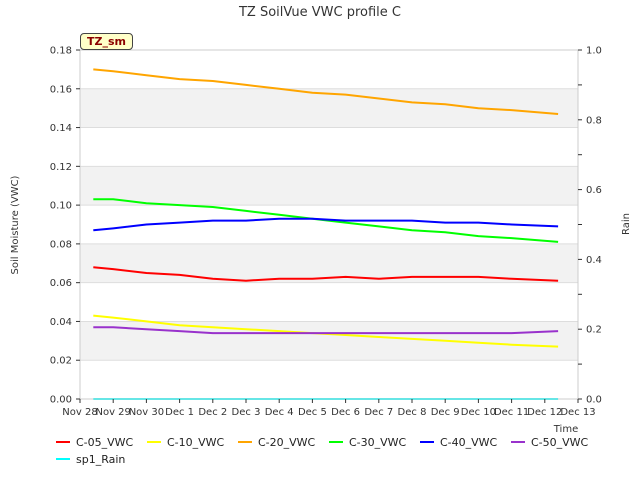 This screenshot has height=480, width=640. Describe the element at coordinates (61, 361) in the screenshot. I see `y-tick-label: 0.02` at that location.